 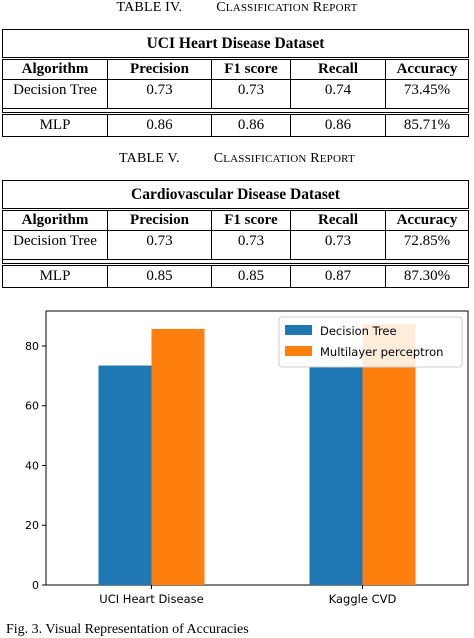 I want to click on cell-accuracy: 72.85%, so click(x=427, y=245).